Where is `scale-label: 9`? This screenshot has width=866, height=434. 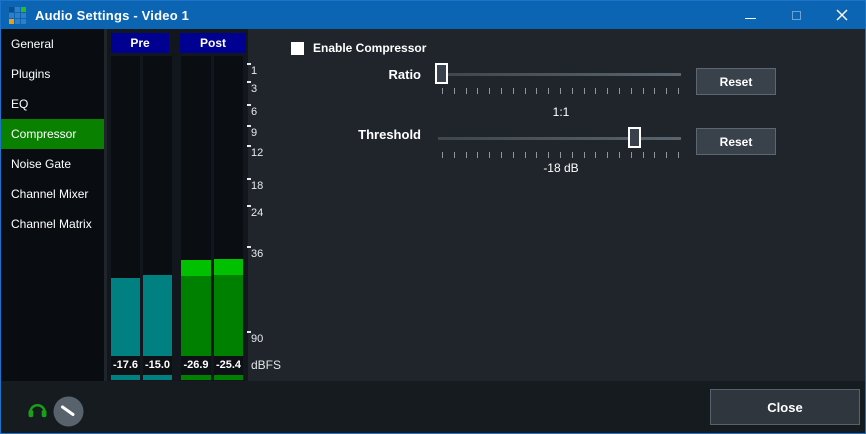
scale-label: 9 is located at coordinates (254, 133).